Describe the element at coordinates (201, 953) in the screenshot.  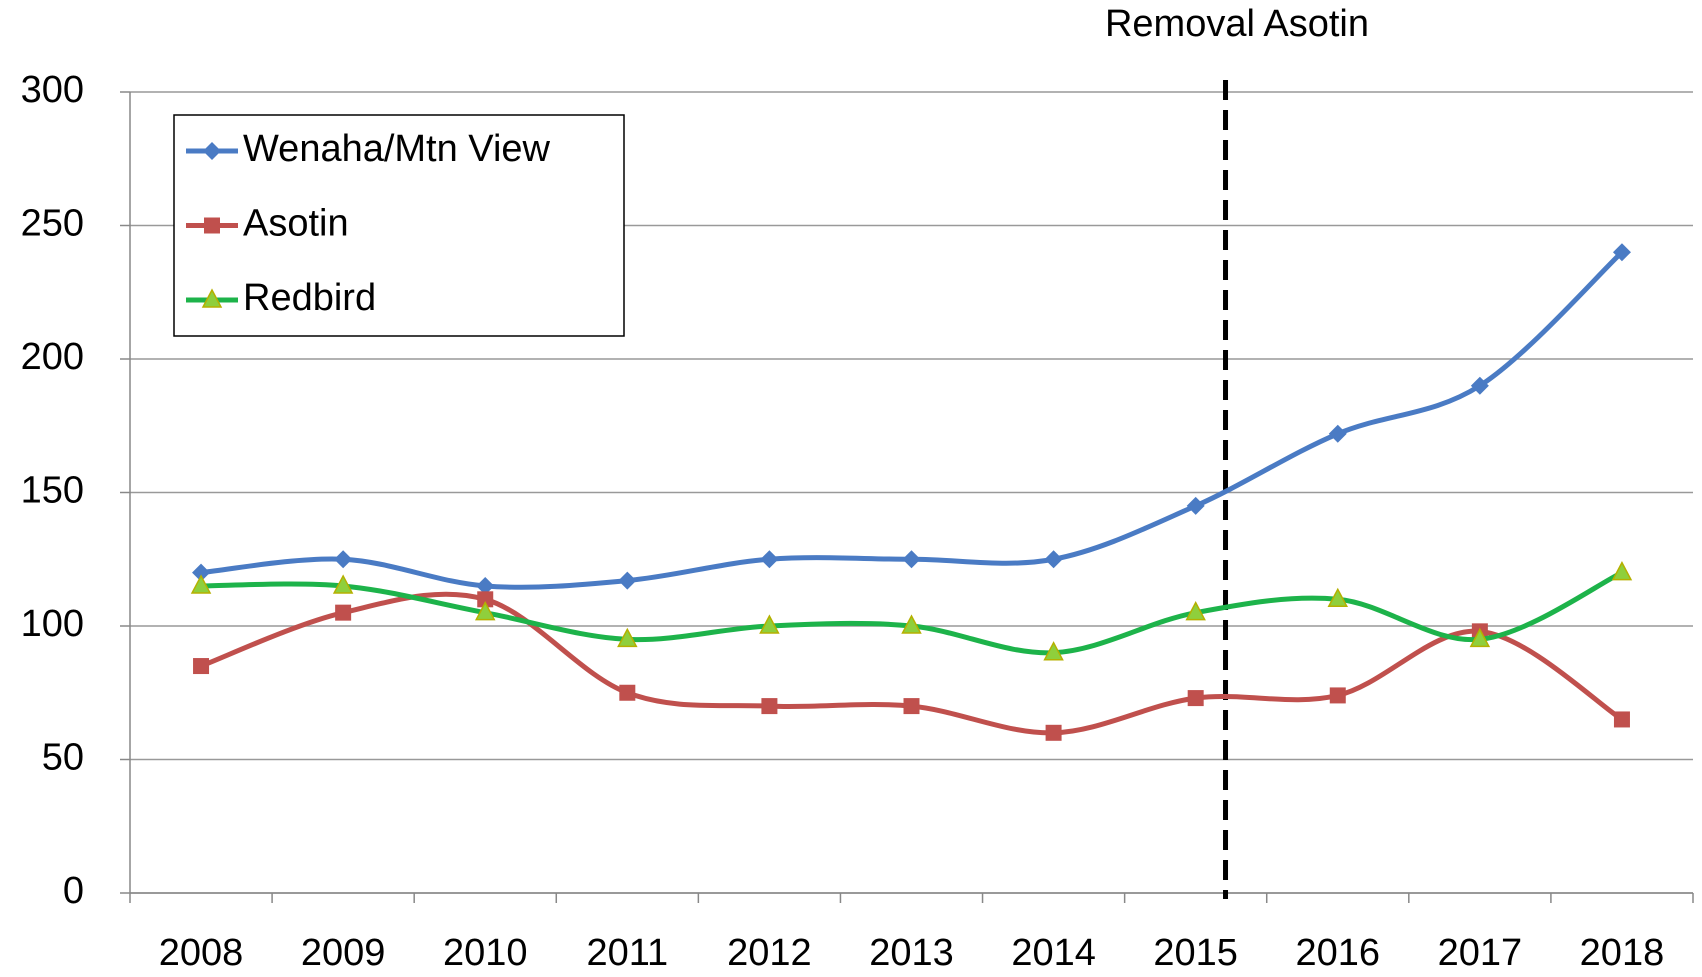
I see `x-tick-label: 2008` at that location.